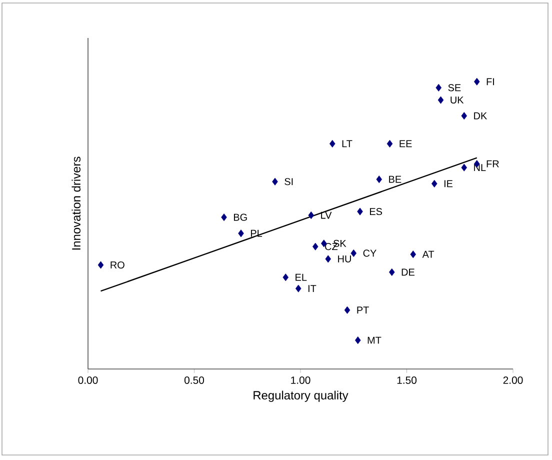  I want to click on annotation: FR, so click(492, 164).